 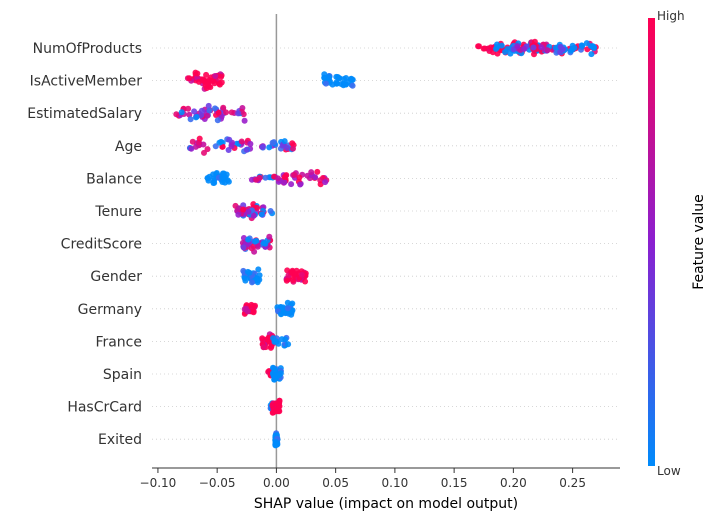 What do you see at coordinates (118, 212) in the screenshot?
I see `feature-label: Tenure` at bounding box center [118, 212].